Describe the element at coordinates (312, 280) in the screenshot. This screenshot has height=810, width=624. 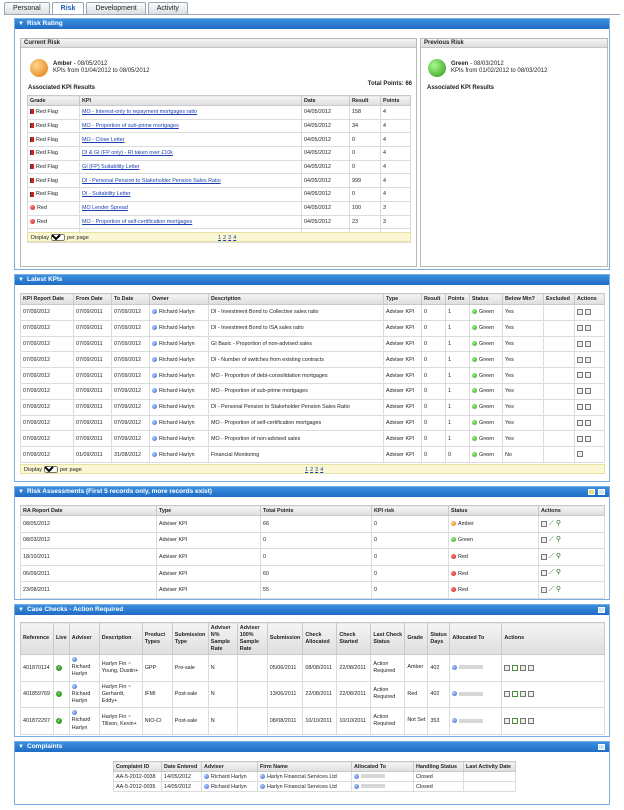
I see `panel-header: ▼ Latest KPIs` at that location.